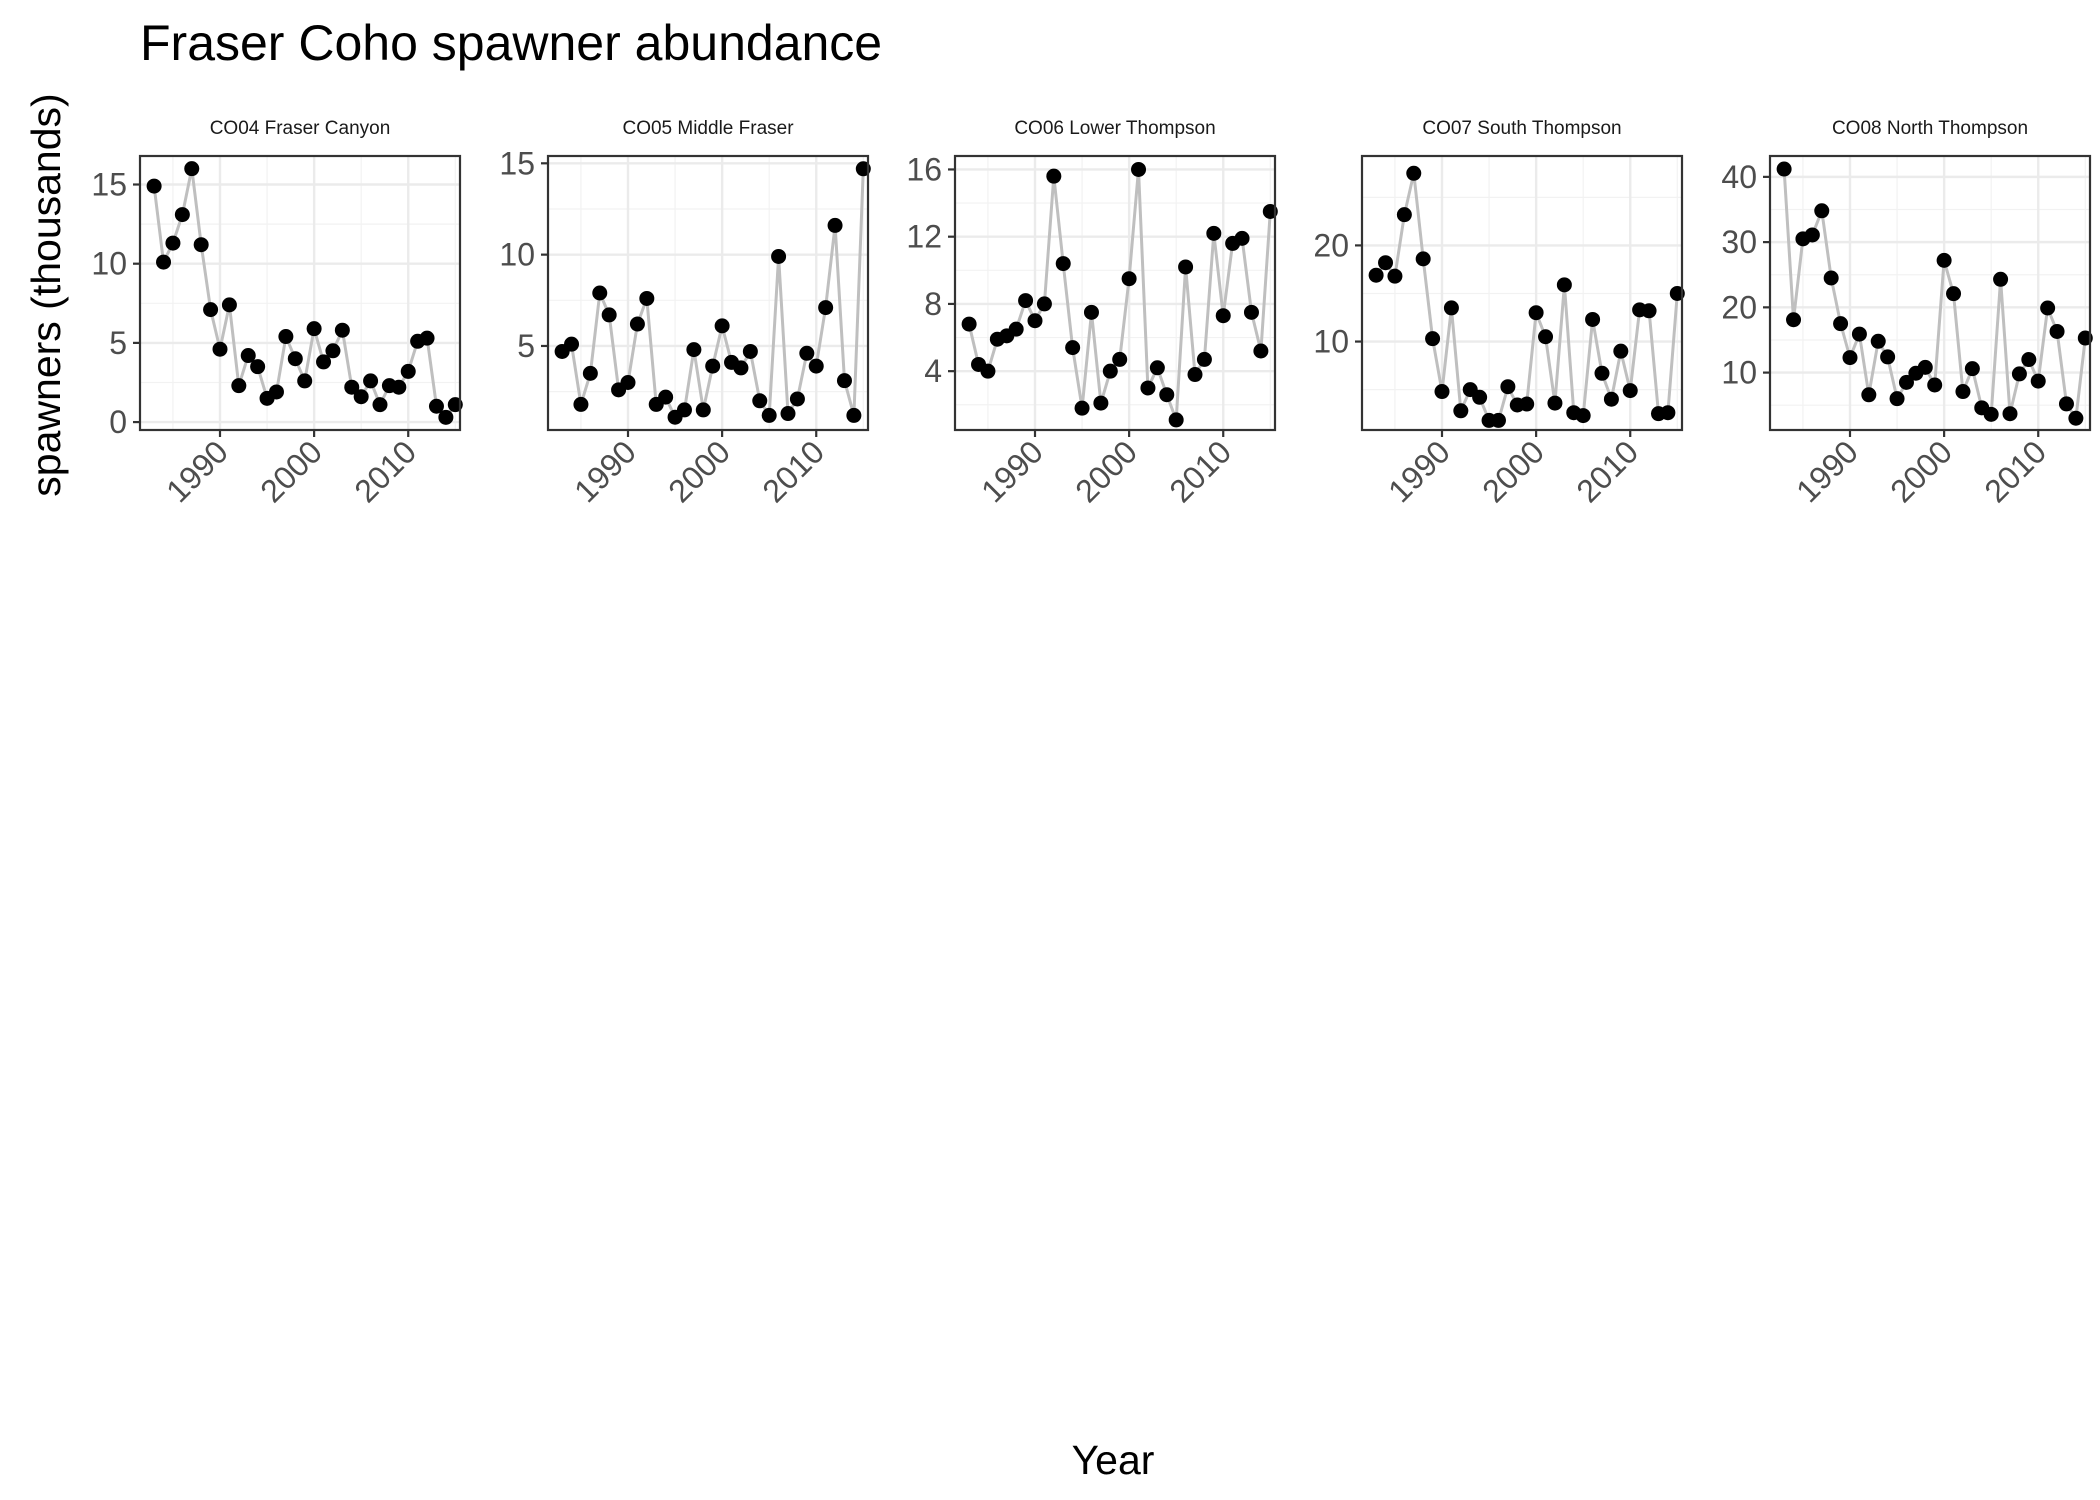 This screenshot has width=2100, height=1500. What do you see at coordinates (1521, 128) in the screenshot?
I see `panel-strip-label: CO07 South Thompson` at bounding box center [1521, 128].